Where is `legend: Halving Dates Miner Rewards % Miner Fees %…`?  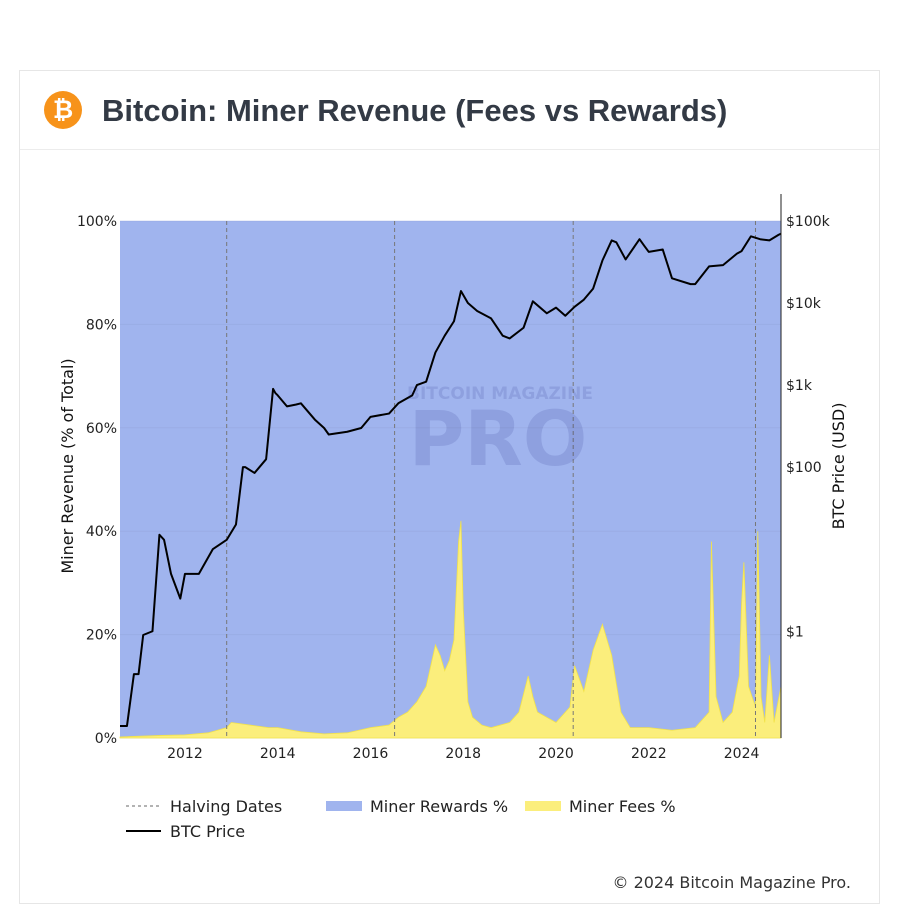
legend: Halving Dates Miner Rewards % Miner Fees %… is located at coordinates (401, 819).